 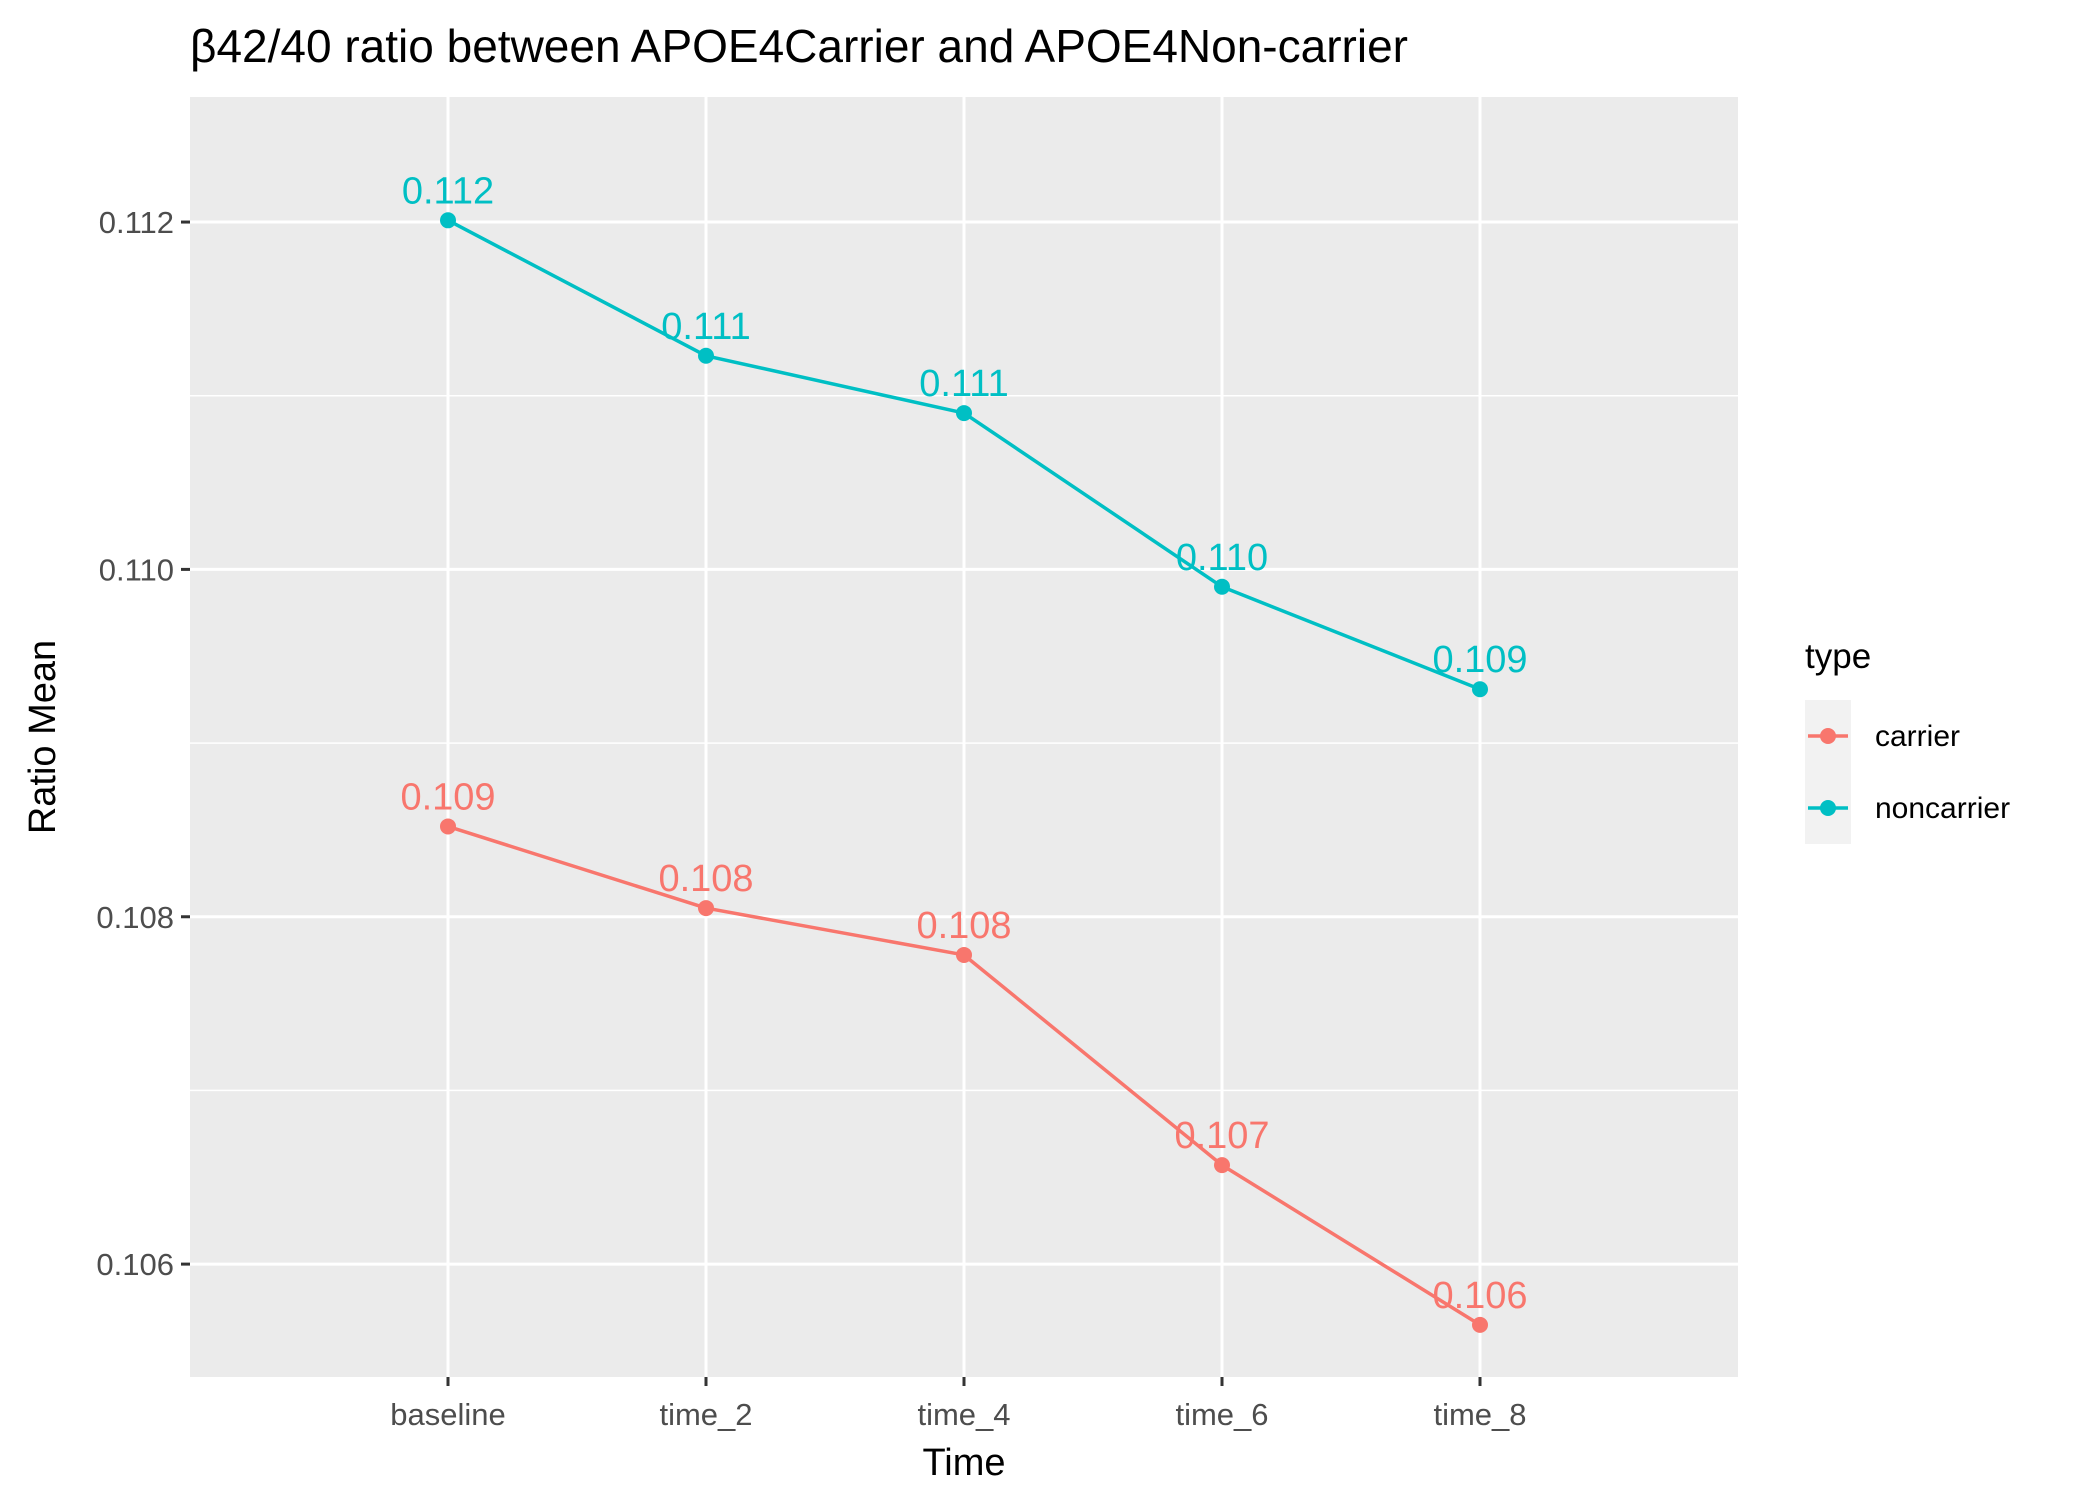 I want to click on x-axis-title: Time, so click(x=963, y=1463).